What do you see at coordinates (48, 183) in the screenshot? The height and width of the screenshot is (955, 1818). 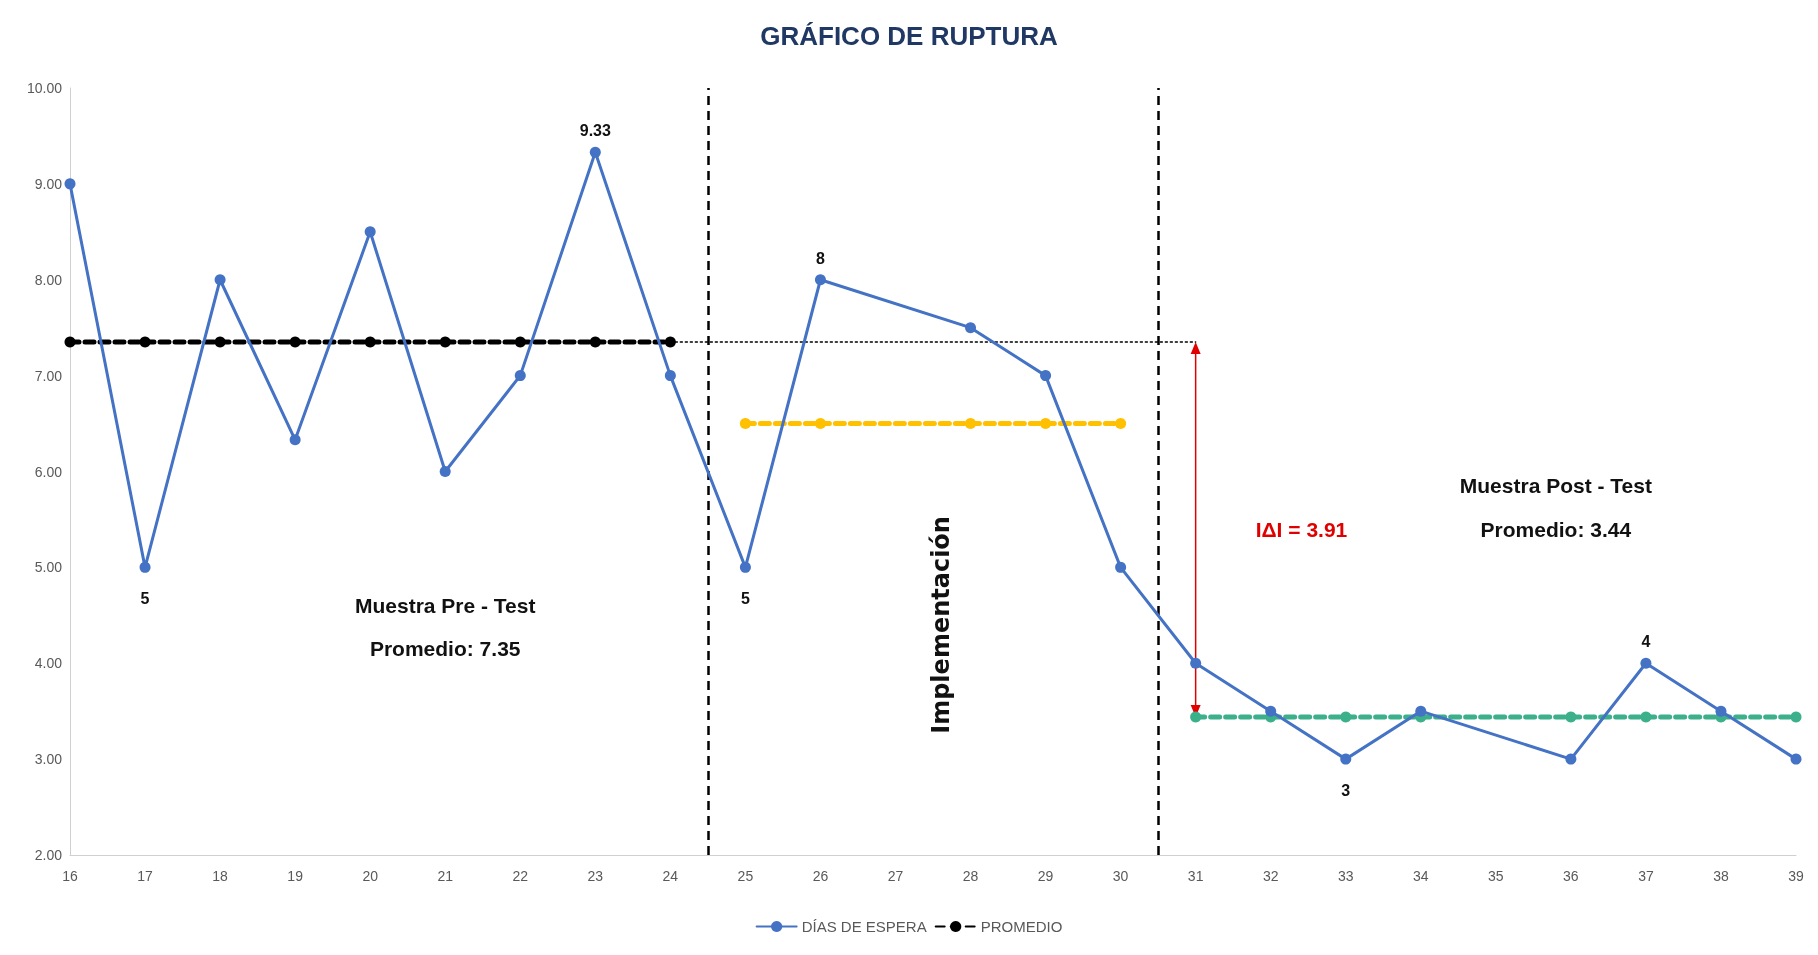 I see `y-tick-label: 9.00` at bounding box center [48, 183].